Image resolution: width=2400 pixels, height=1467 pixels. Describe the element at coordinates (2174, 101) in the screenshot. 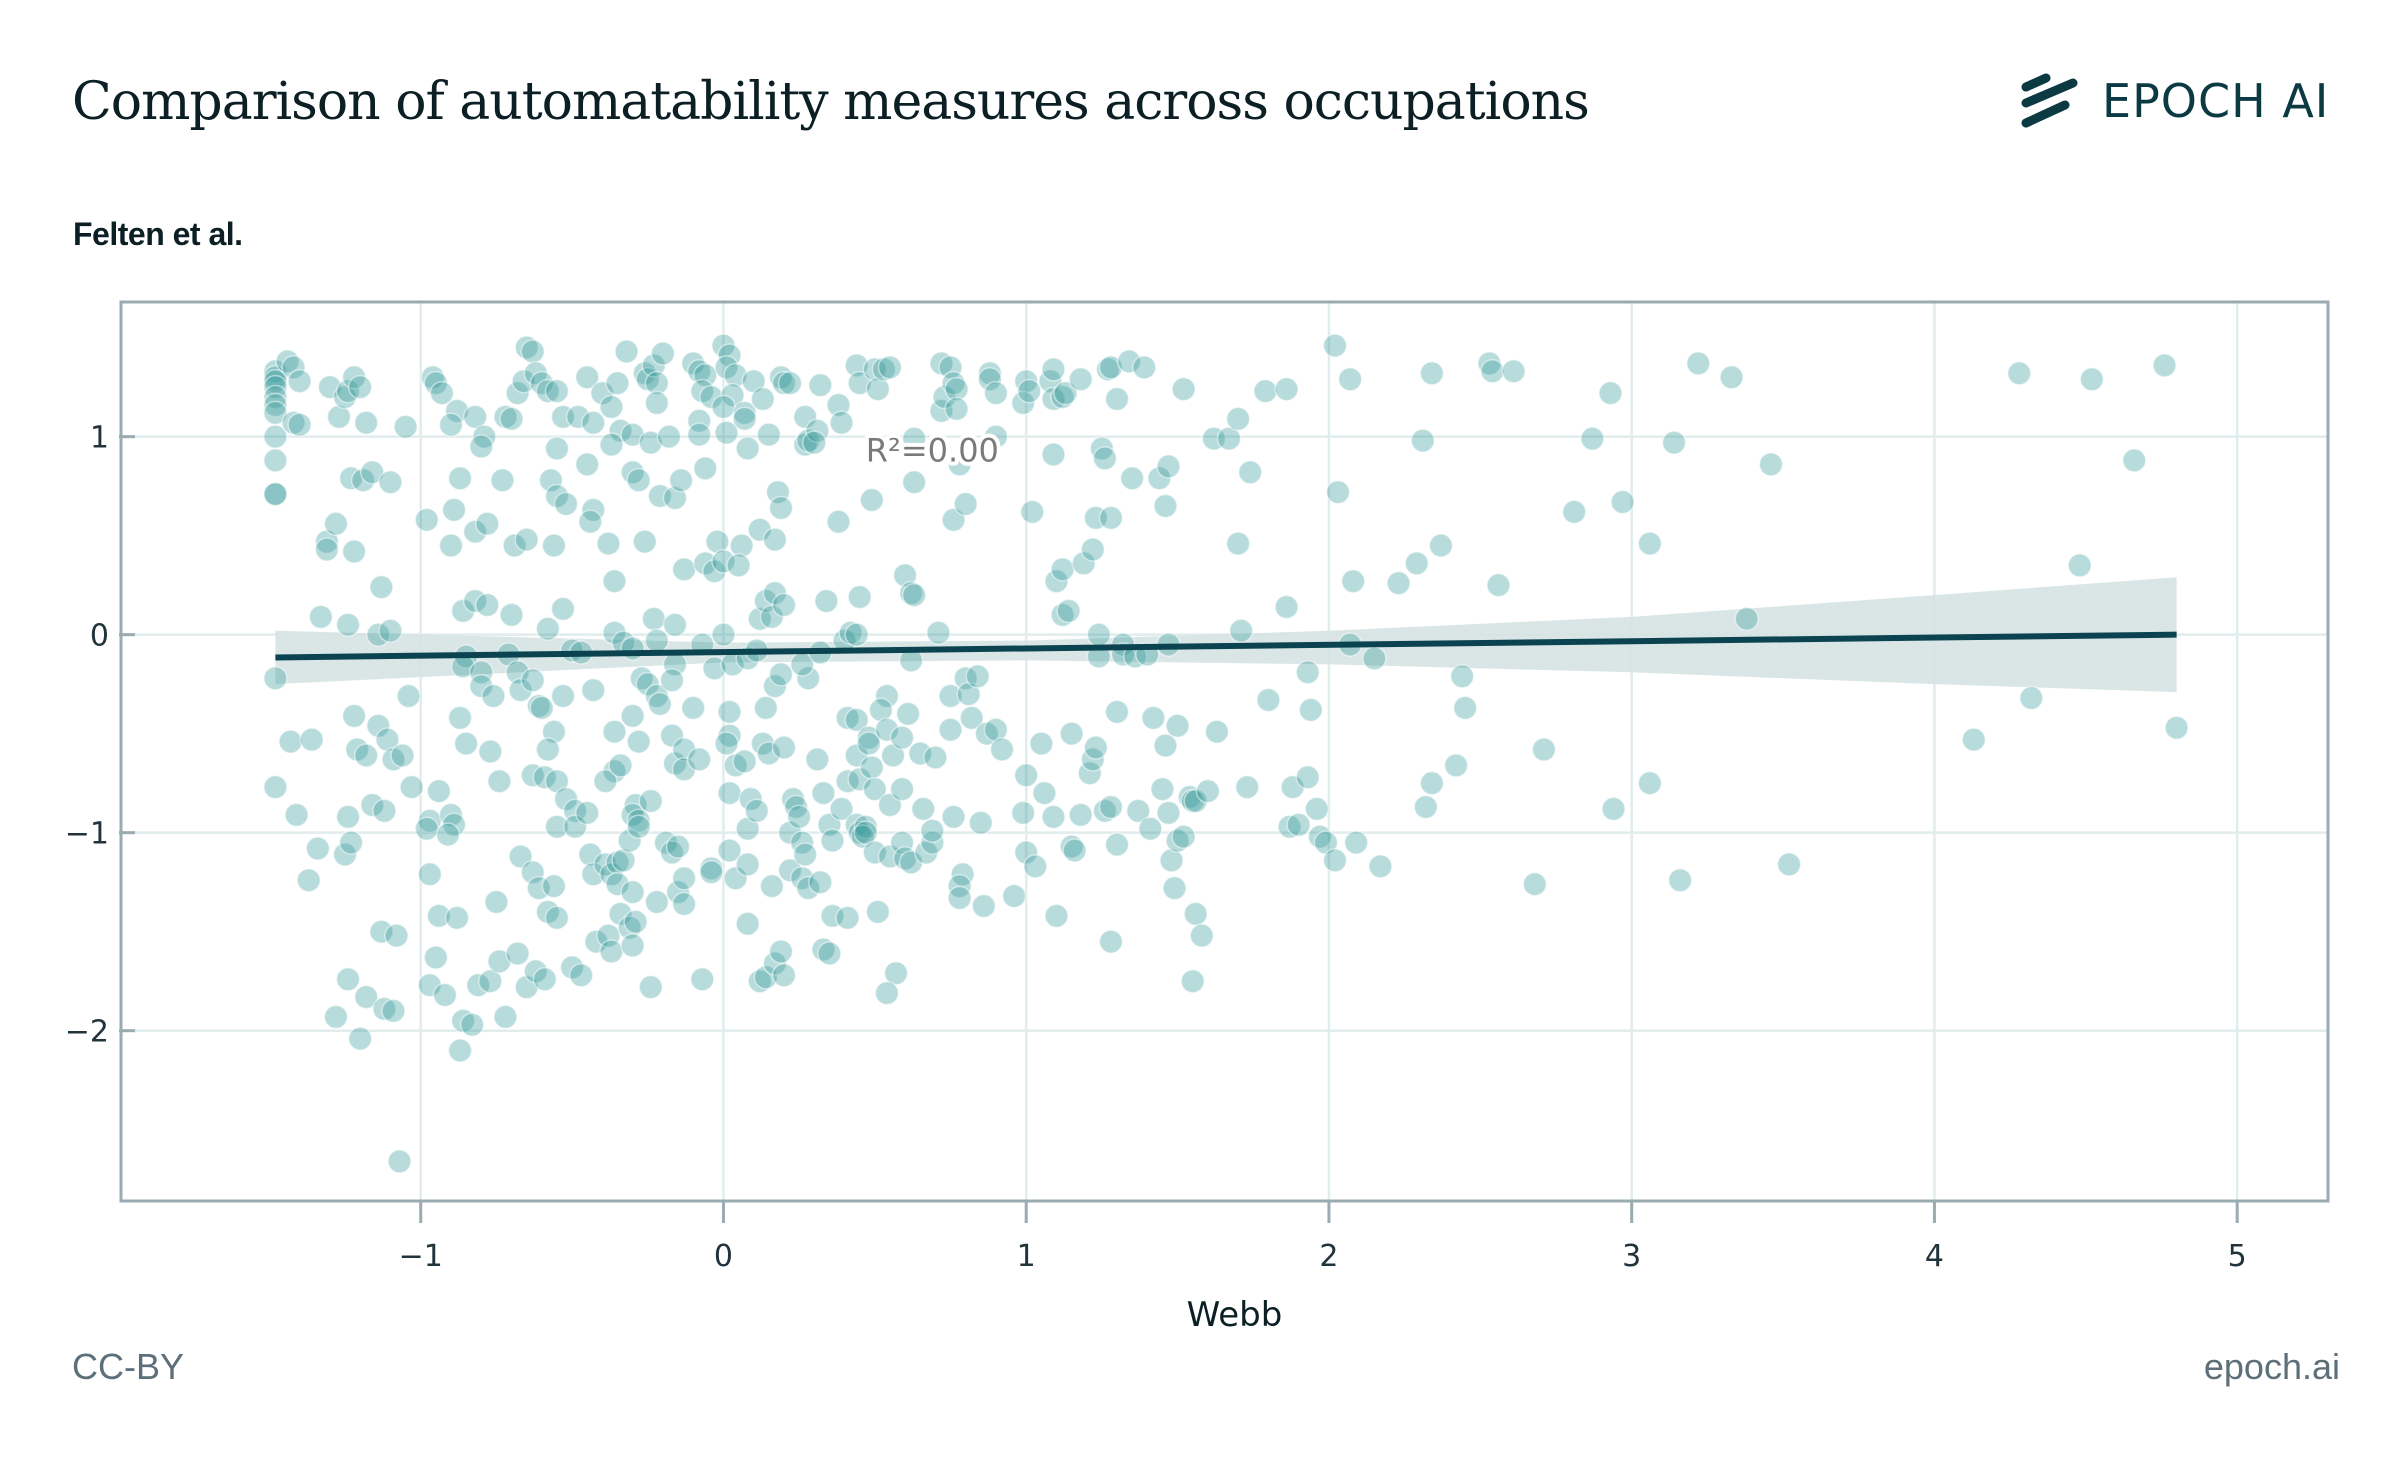

I see `epoch-ai-logo: EPOCH AI` at that location.